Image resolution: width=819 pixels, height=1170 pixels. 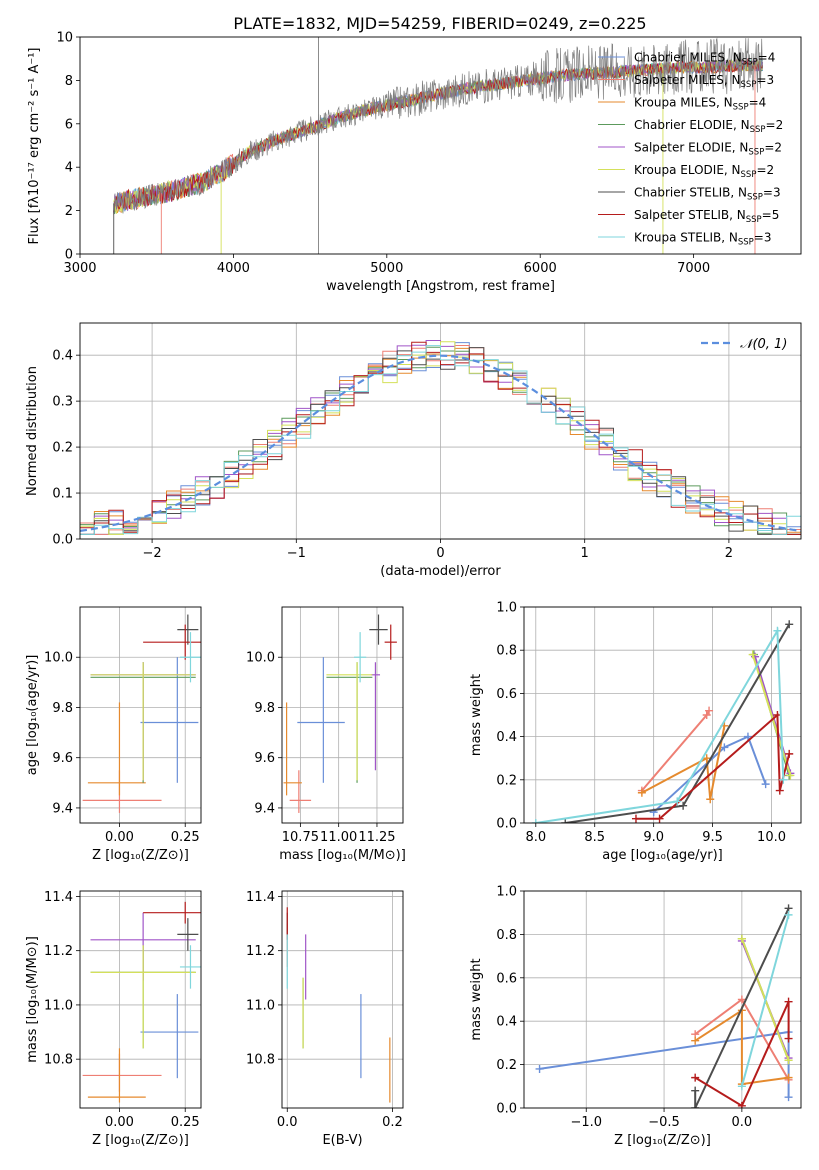 What do you see at coordinates (300, 837) in the screenshot?
I see `age_vs_mass-xtick-label: 10.75` at bounding box center [300, 837].